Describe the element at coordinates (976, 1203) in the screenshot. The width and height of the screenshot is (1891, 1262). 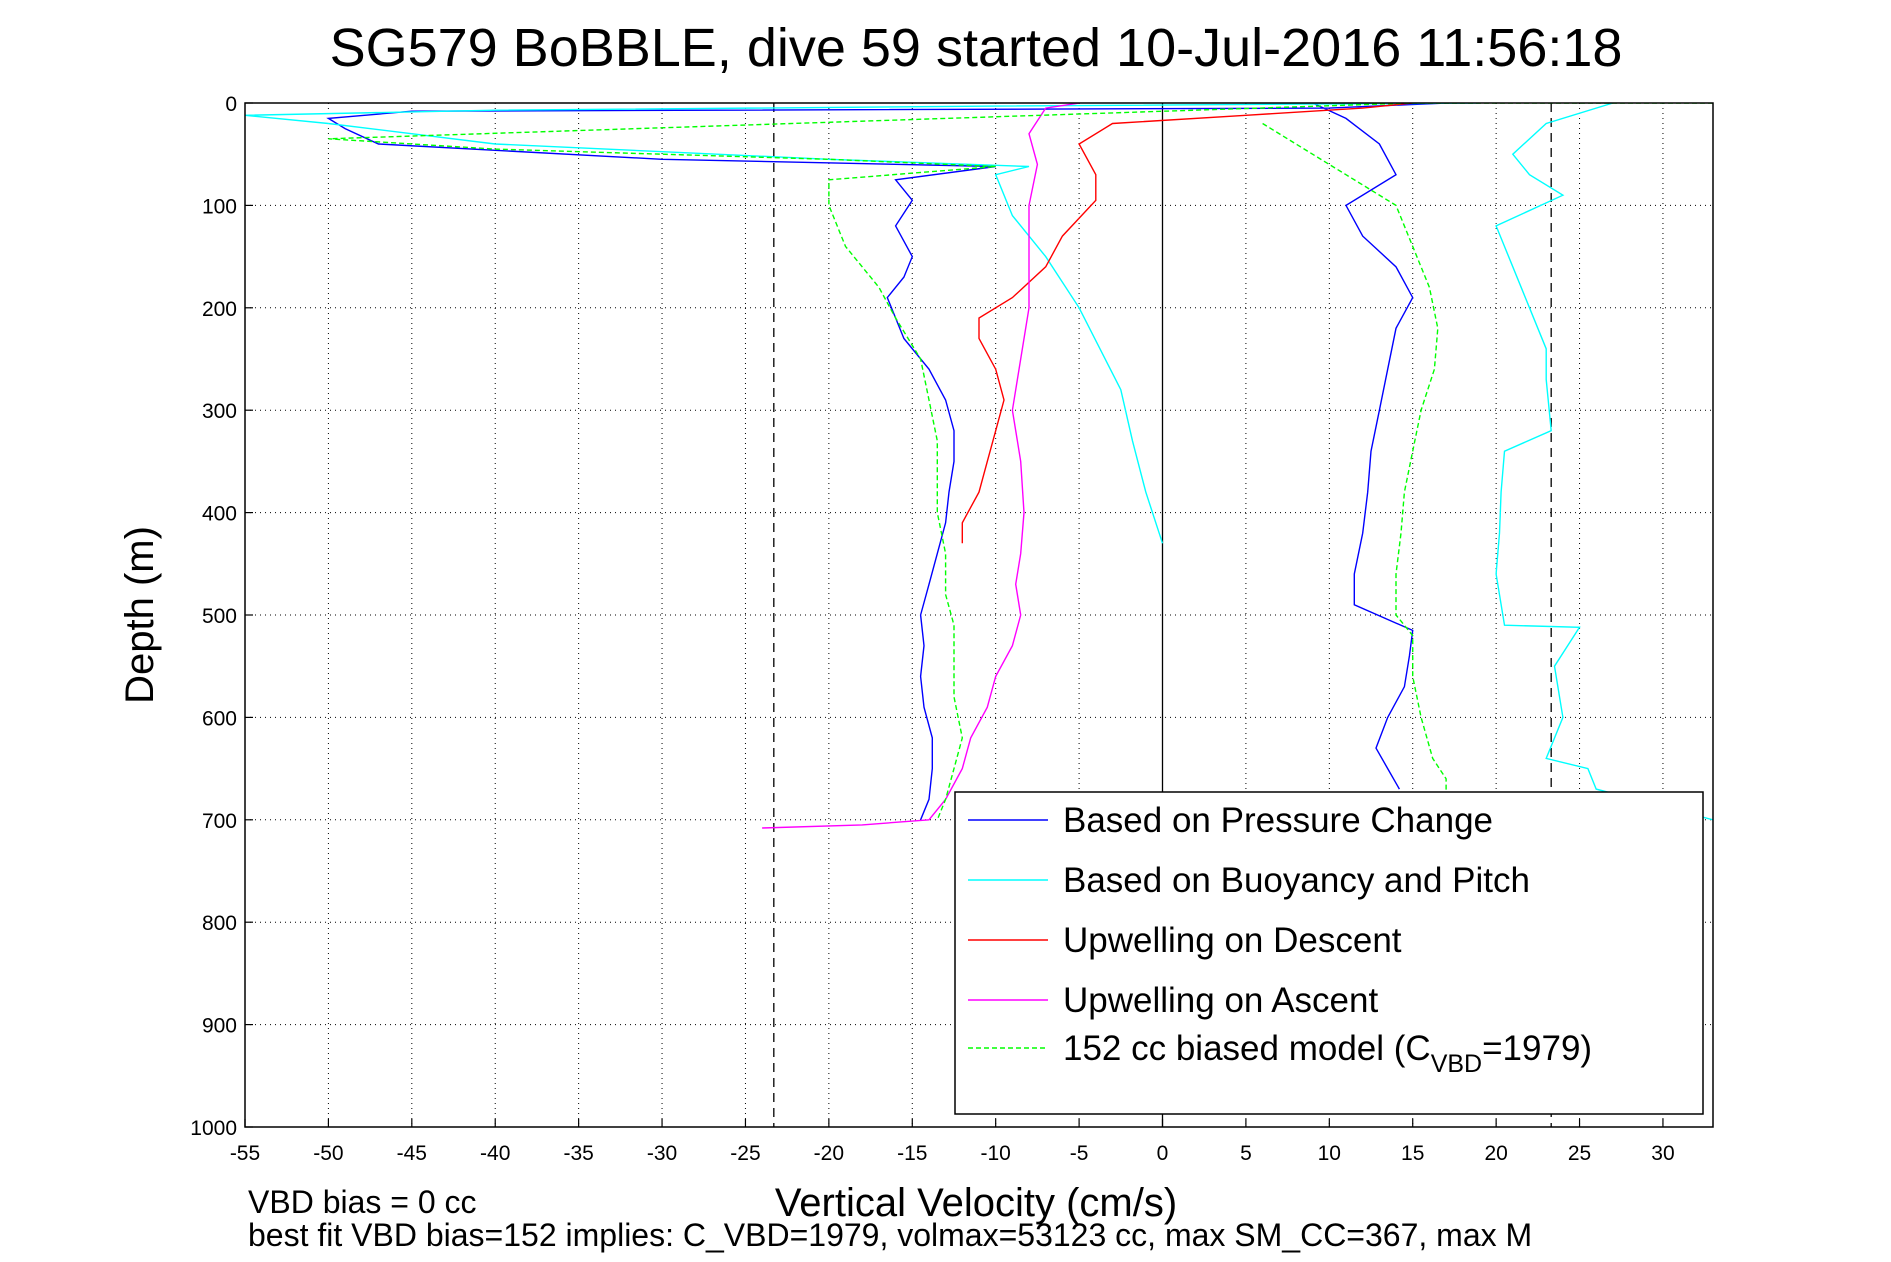
I see `x-axis-label: Vertical Velocity (cm/s)` at that location.